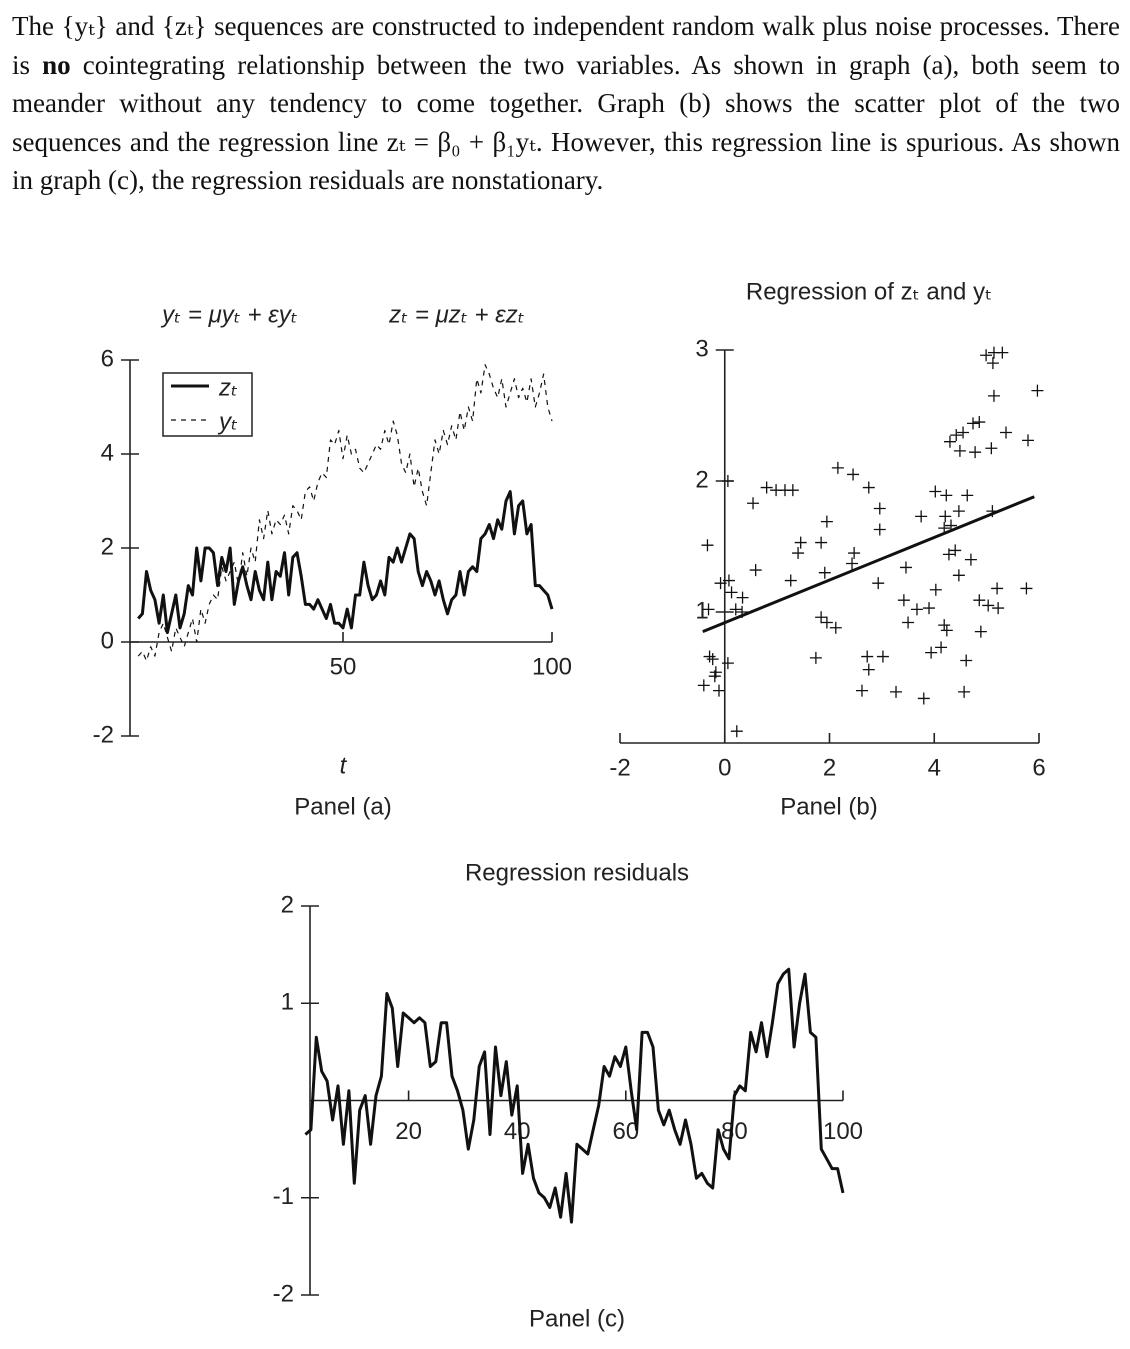  What do you see at coordinates (343, 666) in the screenshot?
I see `x-tick-label: 50` at bounding box center [343, 666].